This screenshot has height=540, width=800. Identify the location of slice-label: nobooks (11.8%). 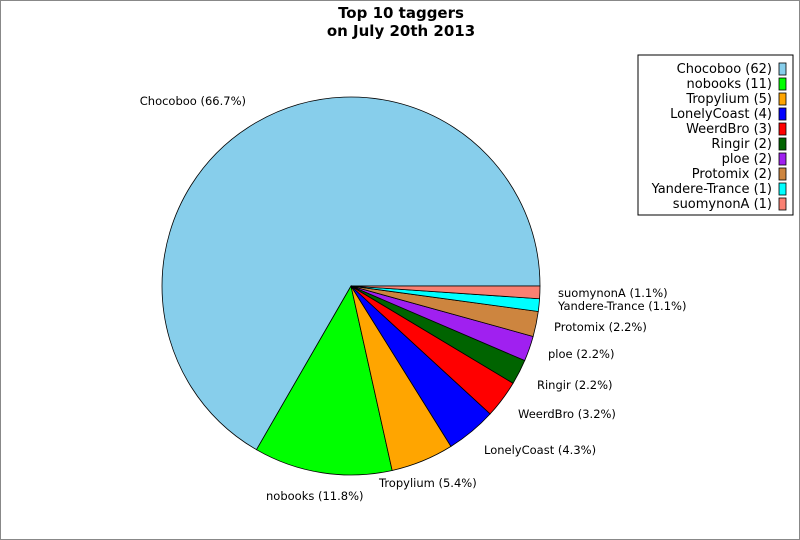
(315, 496).